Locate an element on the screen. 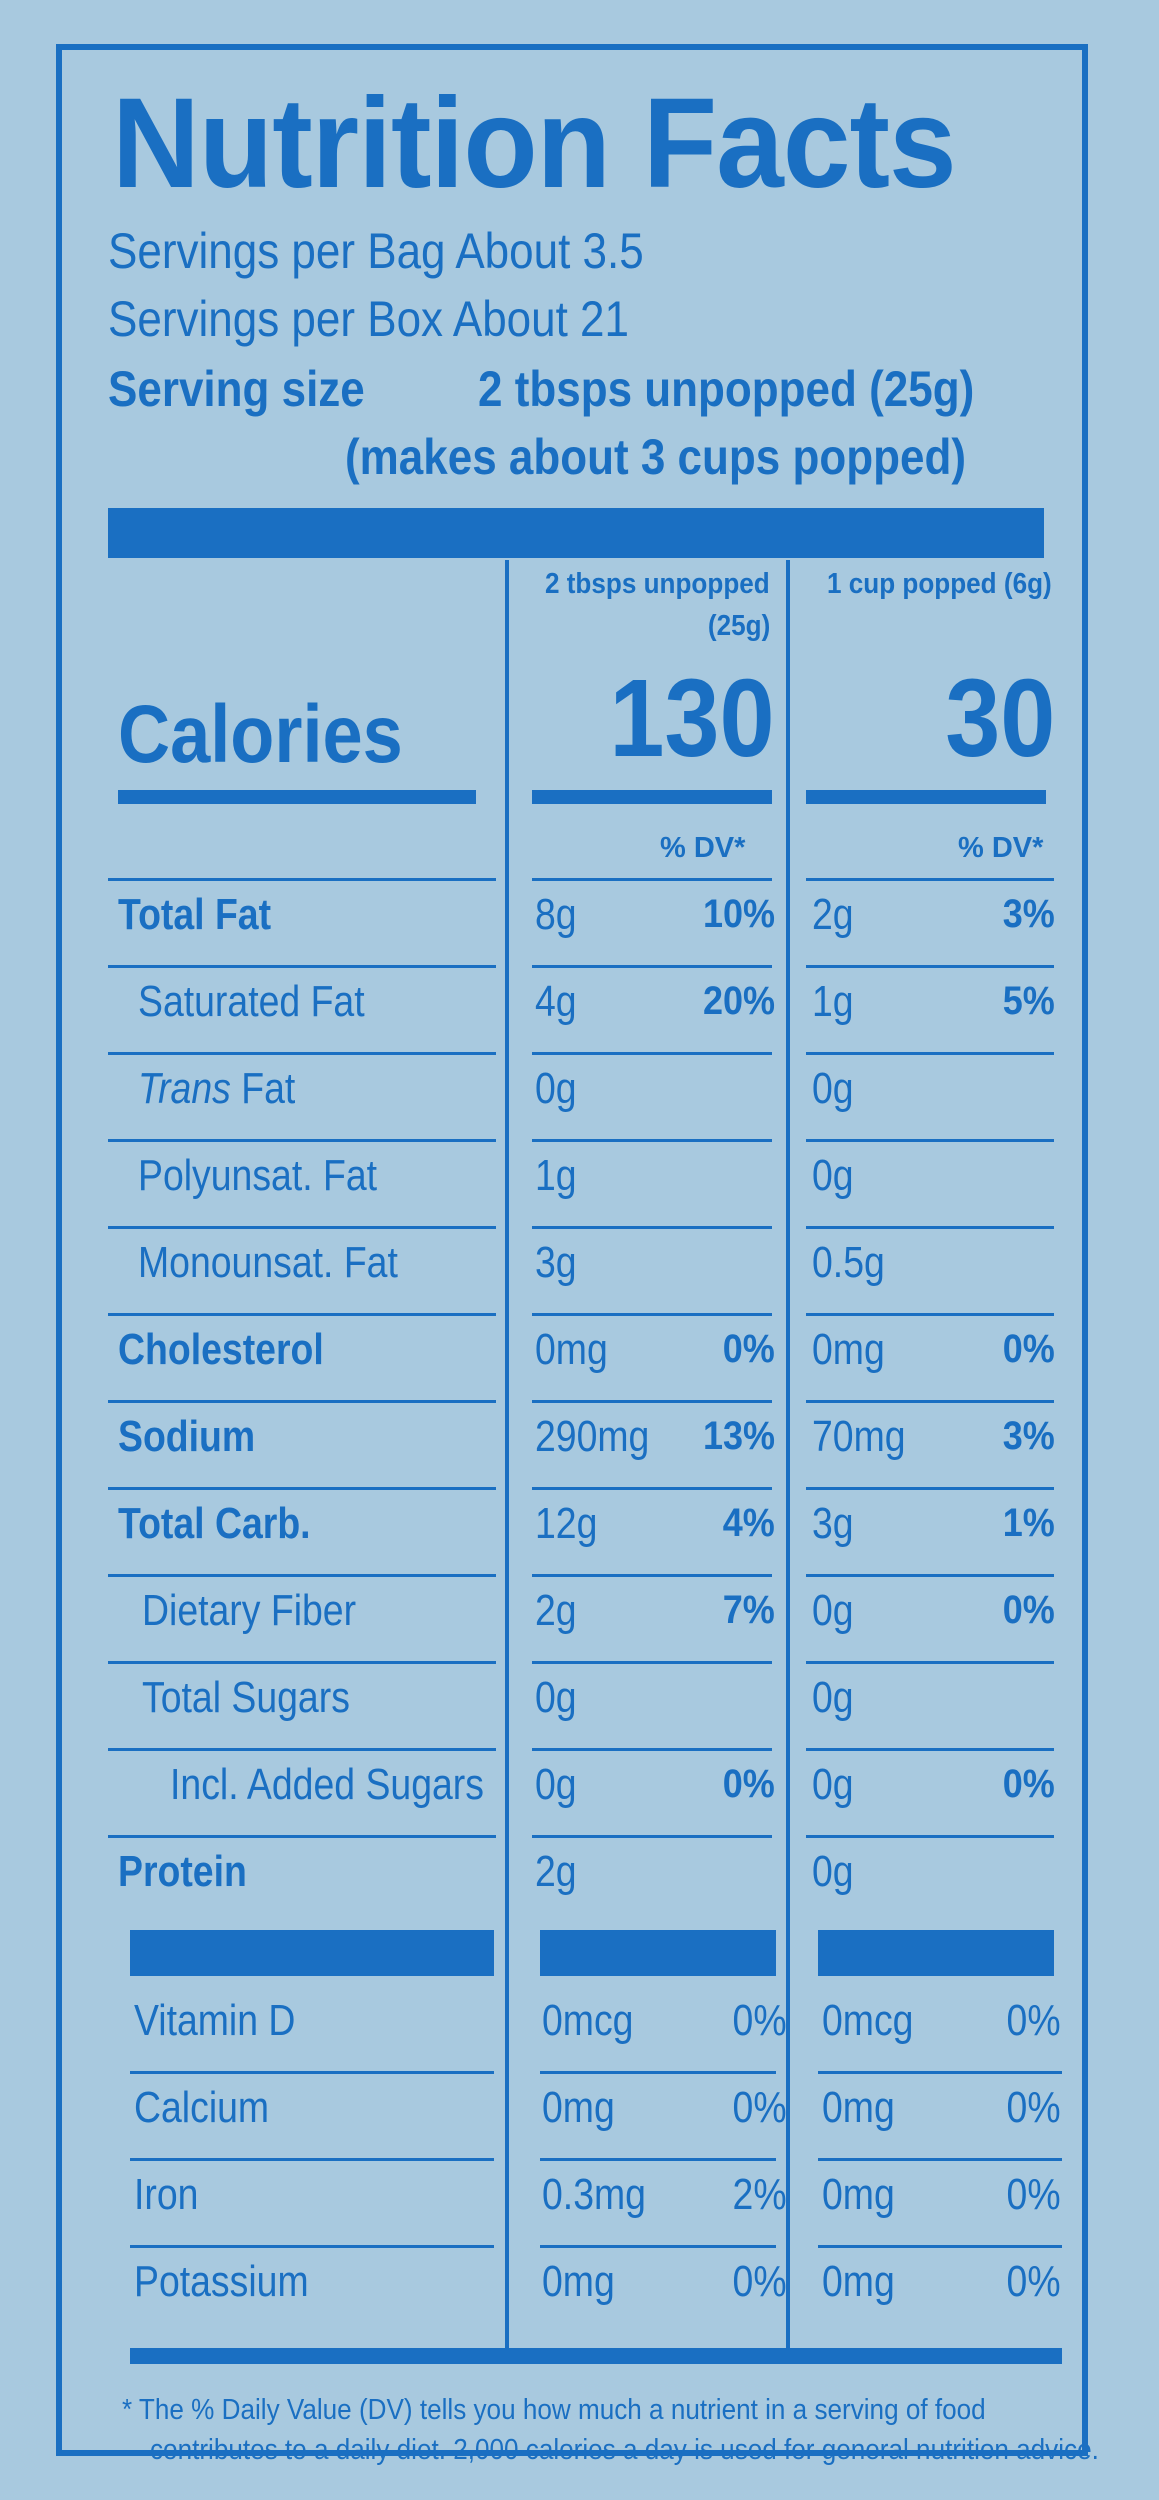  amount-col2: 3g is located at coordinates (833, 1523).